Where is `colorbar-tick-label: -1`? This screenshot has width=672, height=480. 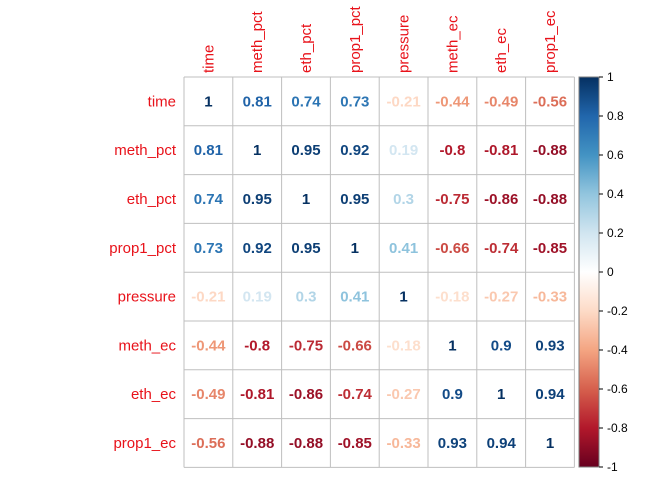 colorbar-tick-label: -1 is located at coordinates (612, 467).